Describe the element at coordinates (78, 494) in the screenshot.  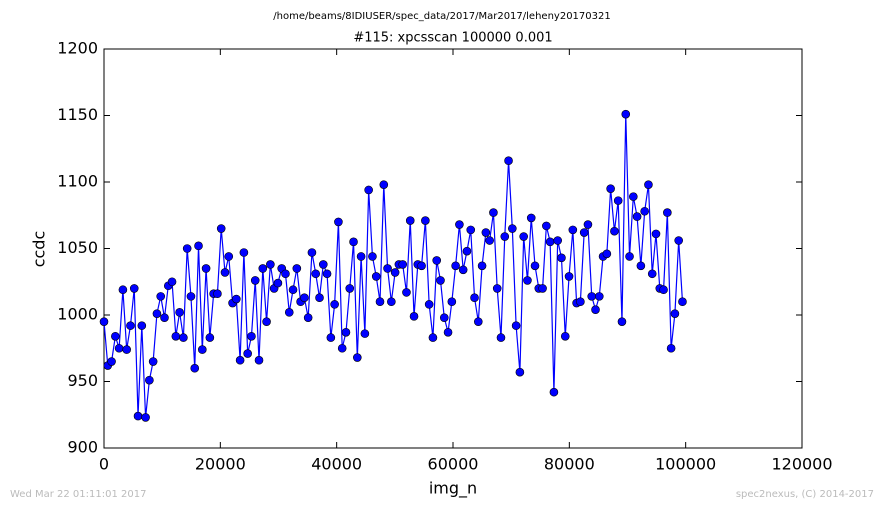
I see `footer-date: Wed Mar 22 01:11:01 2017` at that location.